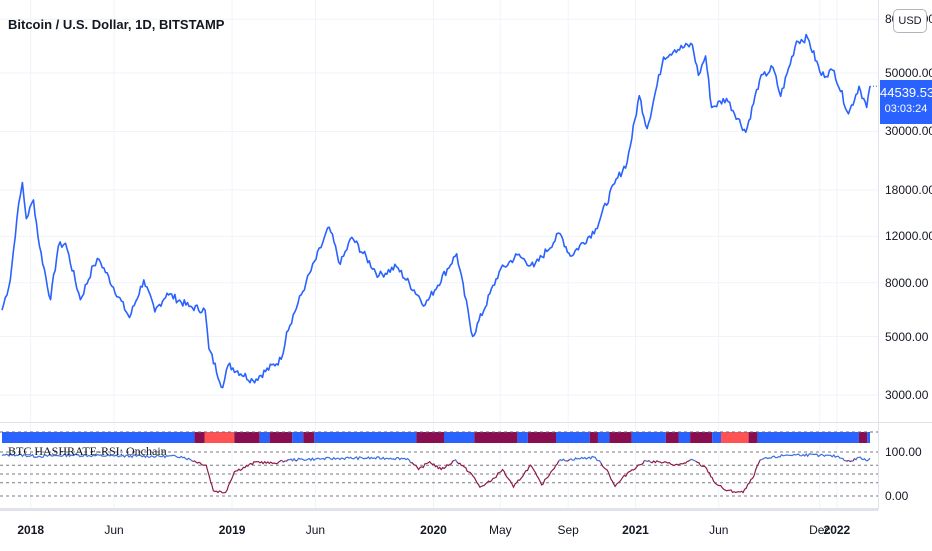 Image resolution: width=932 pixels, height=551 pixels. What do you see at coordinates (908, 236) in the screenshot?
I see `price-tick-label: 12000.00` at bounding box center [908, 236].